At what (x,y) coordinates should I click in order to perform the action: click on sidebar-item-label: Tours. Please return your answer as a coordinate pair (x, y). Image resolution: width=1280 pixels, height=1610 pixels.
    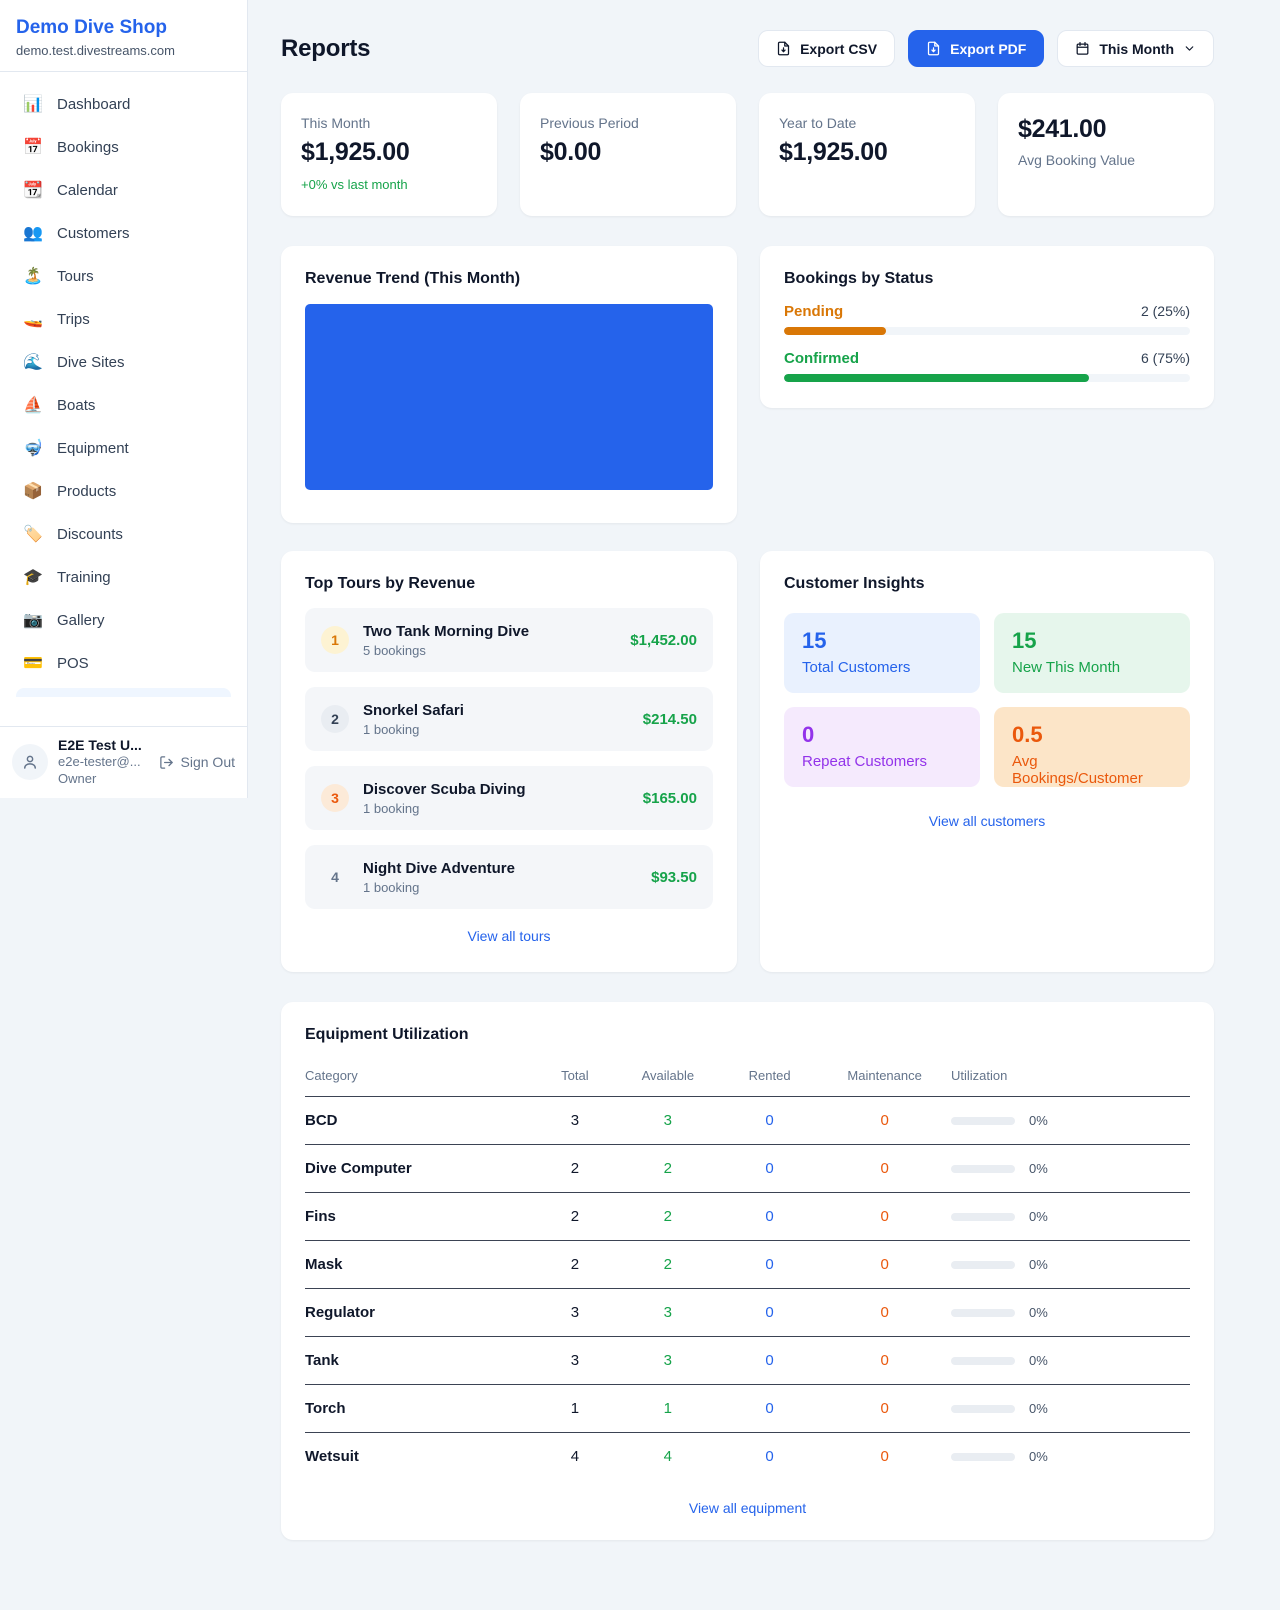
    Looking at the image, I should click on (75, 276).